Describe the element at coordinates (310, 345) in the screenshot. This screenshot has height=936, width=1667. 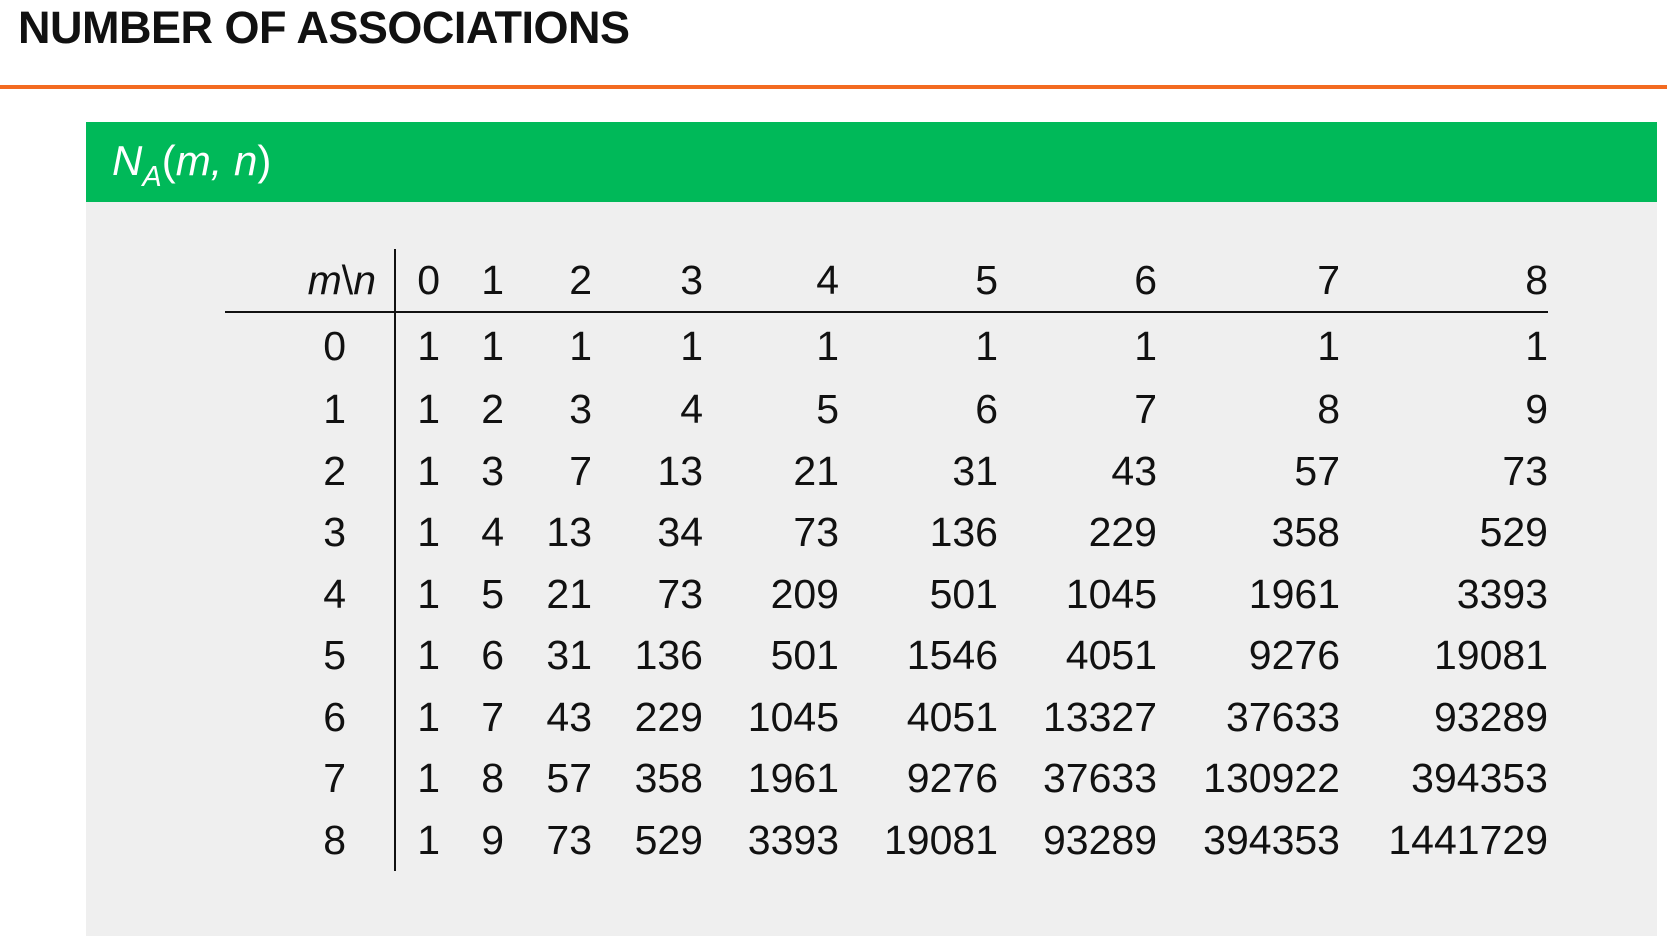
I see `row-header: 0` at that location.